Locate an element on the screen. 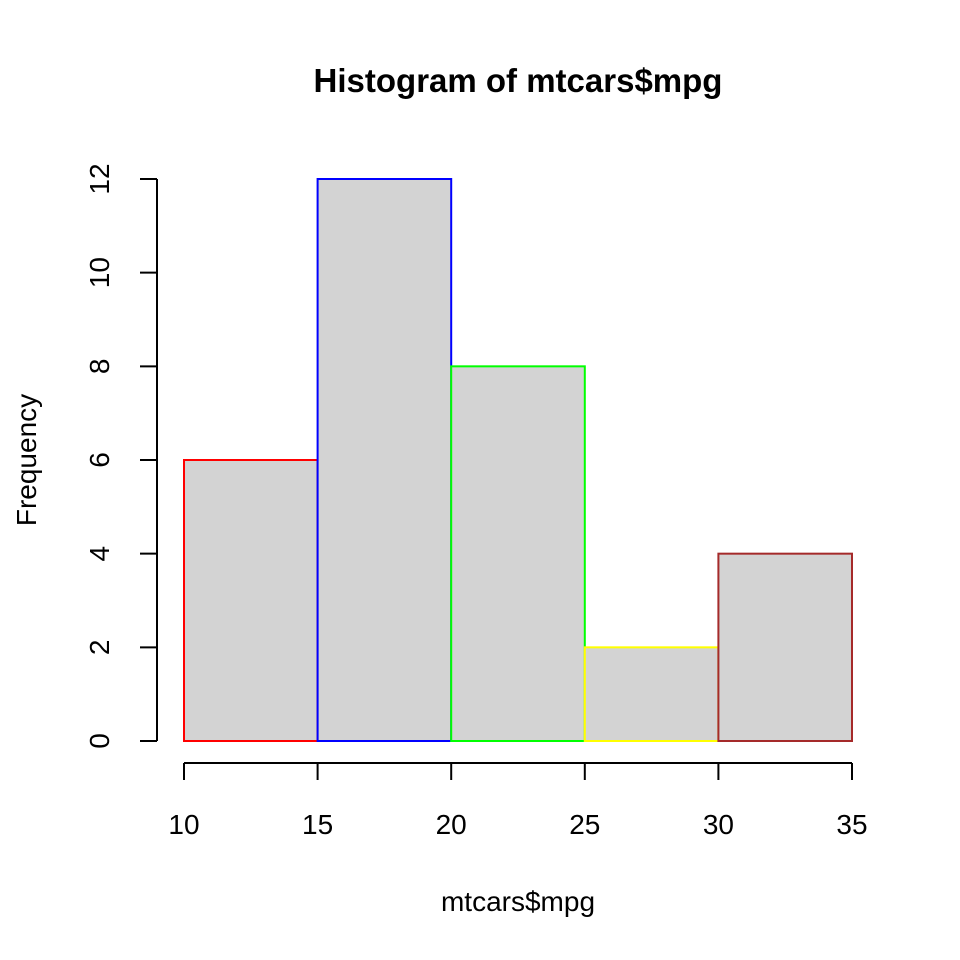 Image resolution: width=960 pixels, height=960 pixels. chart-title: Histogram of mtcars$mpg is located at coordinates (518, 80).